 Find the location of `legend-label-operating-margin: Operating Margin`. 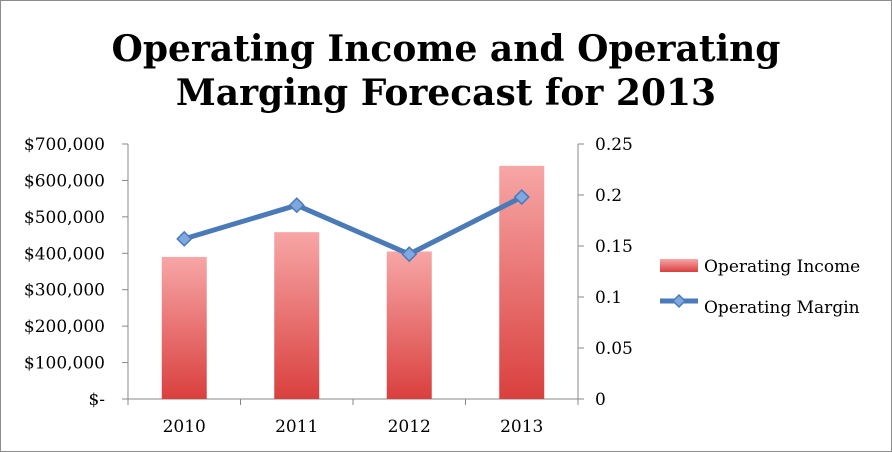

legend-label-operating-margin: Operating Margin is located at coordinates (782, 308).